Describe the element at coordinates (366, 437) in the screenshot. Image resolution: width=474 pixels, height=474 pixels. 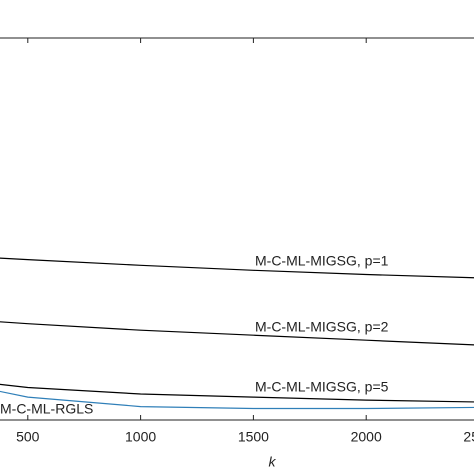
I see `x-tick-label: 2000` at that location.